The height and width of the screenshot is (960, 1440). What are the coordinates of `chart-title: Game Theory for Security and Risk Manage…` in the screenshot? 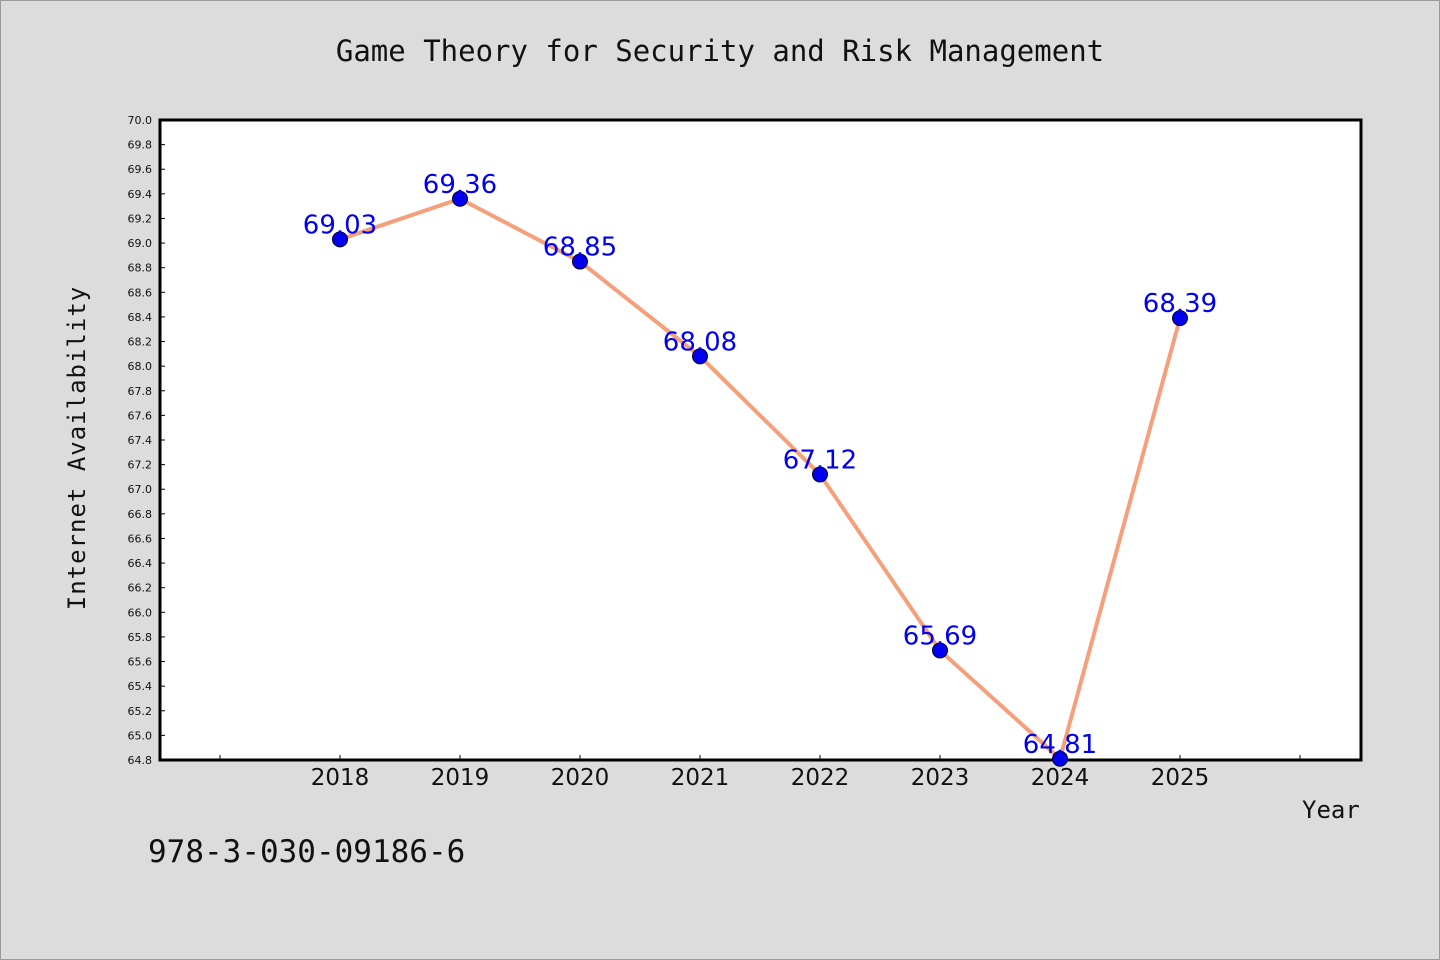 It's located at (720, 51).